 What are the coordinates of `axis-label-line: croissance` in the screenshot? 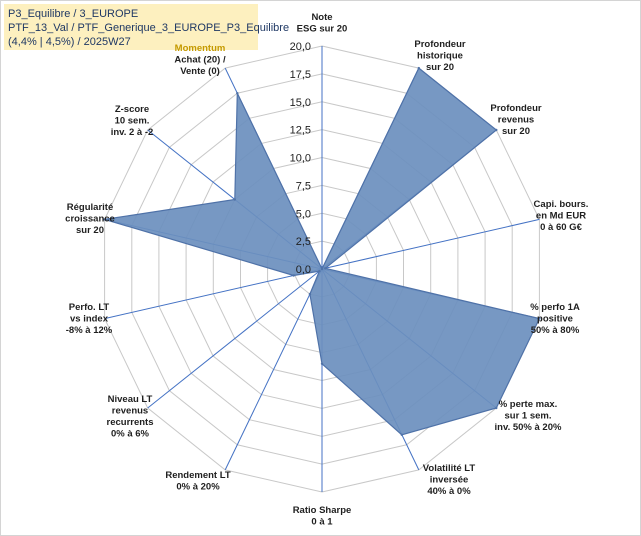 It's located at (90, 219).